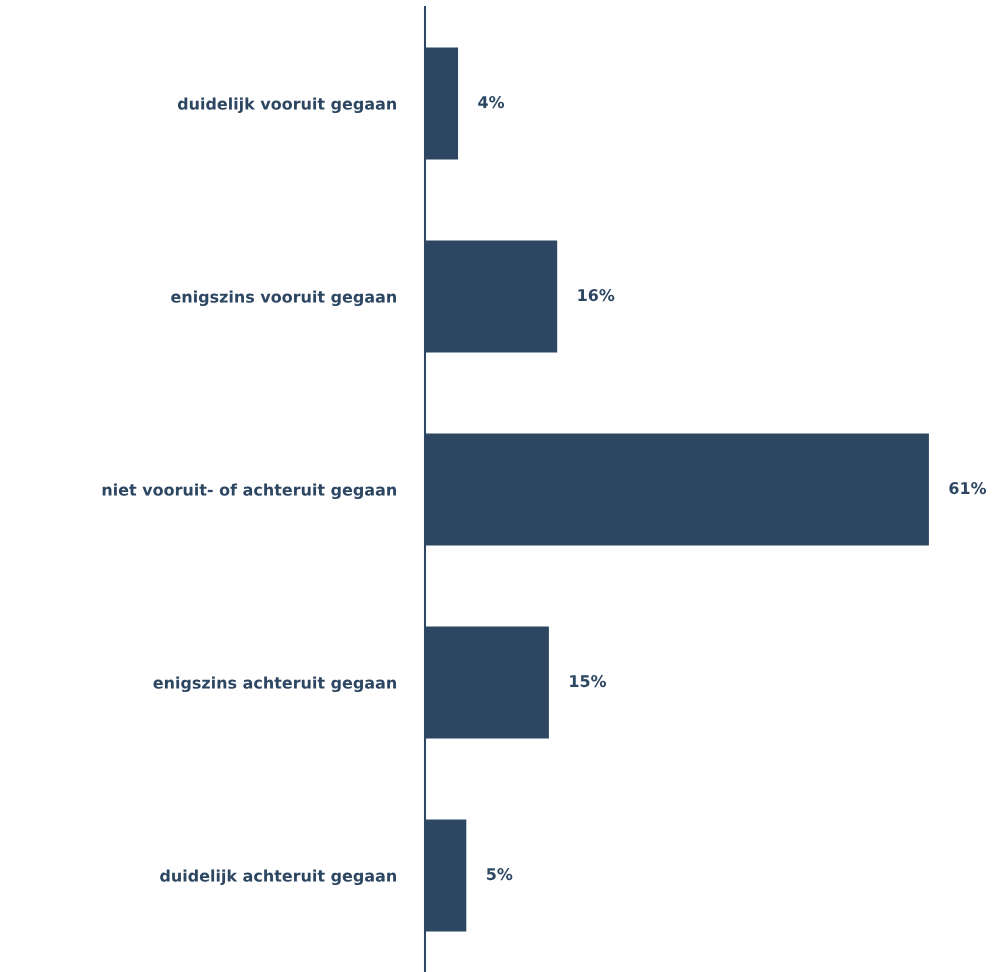 Image resolution: width=1003 pixels, height=972 pixels. Describe the element at coordinates (286, 105) in the screenshot. I see `y-tick-label: duidelijk vooruit gegaan` at that location.